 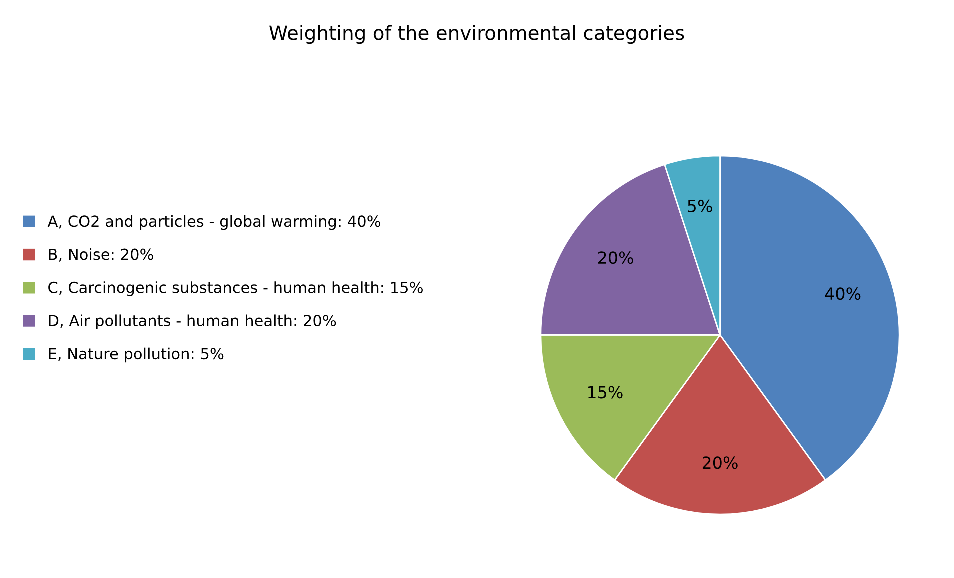 I want to click on data-label: 15%, so click(x=605, y=392).